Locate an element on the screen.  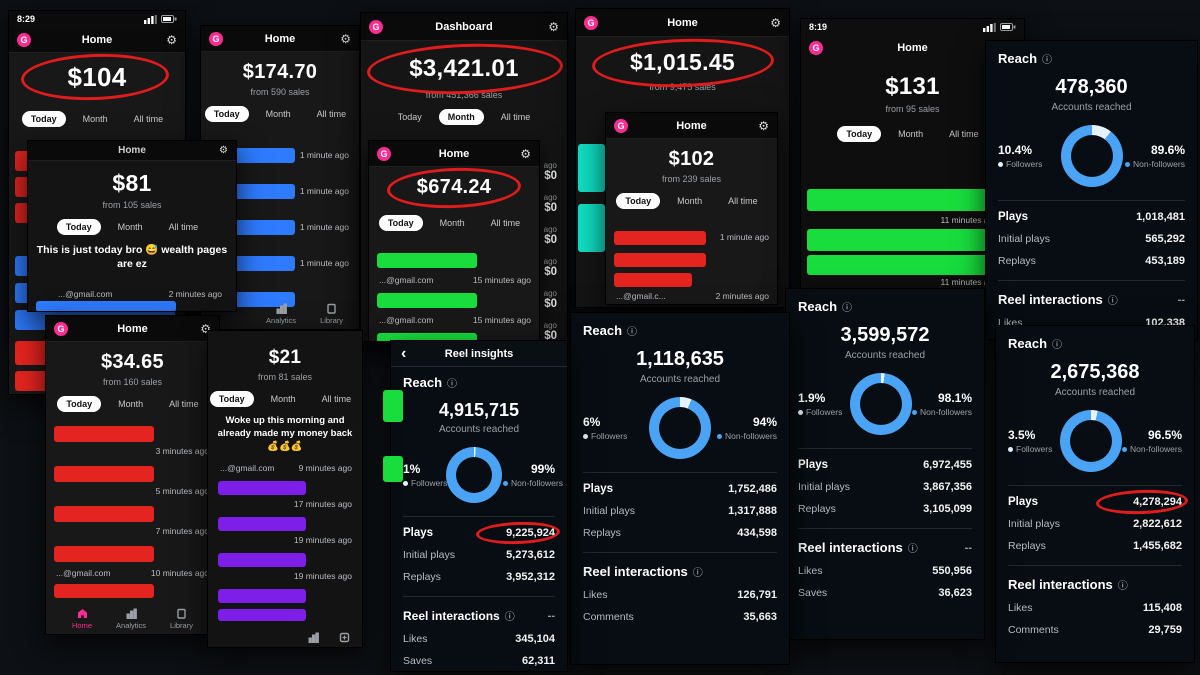
metric-row-initial-plays: Initial plays 1,317,888 is located at coordinates (680, 511).